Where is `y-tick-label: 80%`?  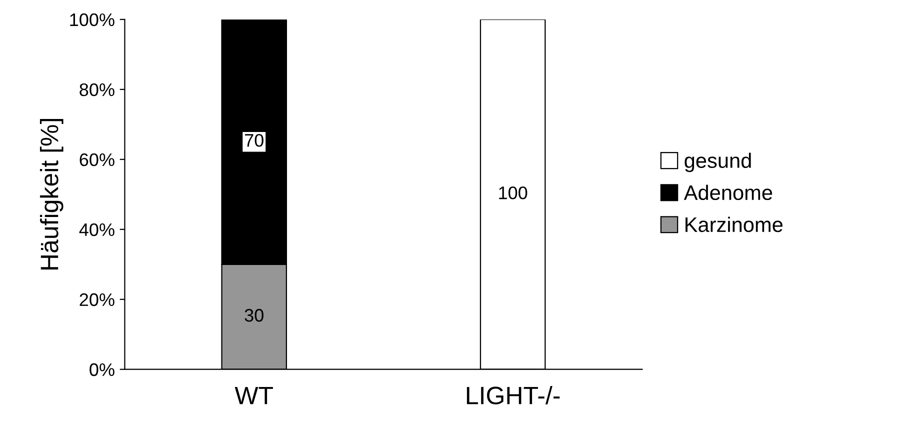 y-tick-label: 80% is located at coordinates (97, 89).